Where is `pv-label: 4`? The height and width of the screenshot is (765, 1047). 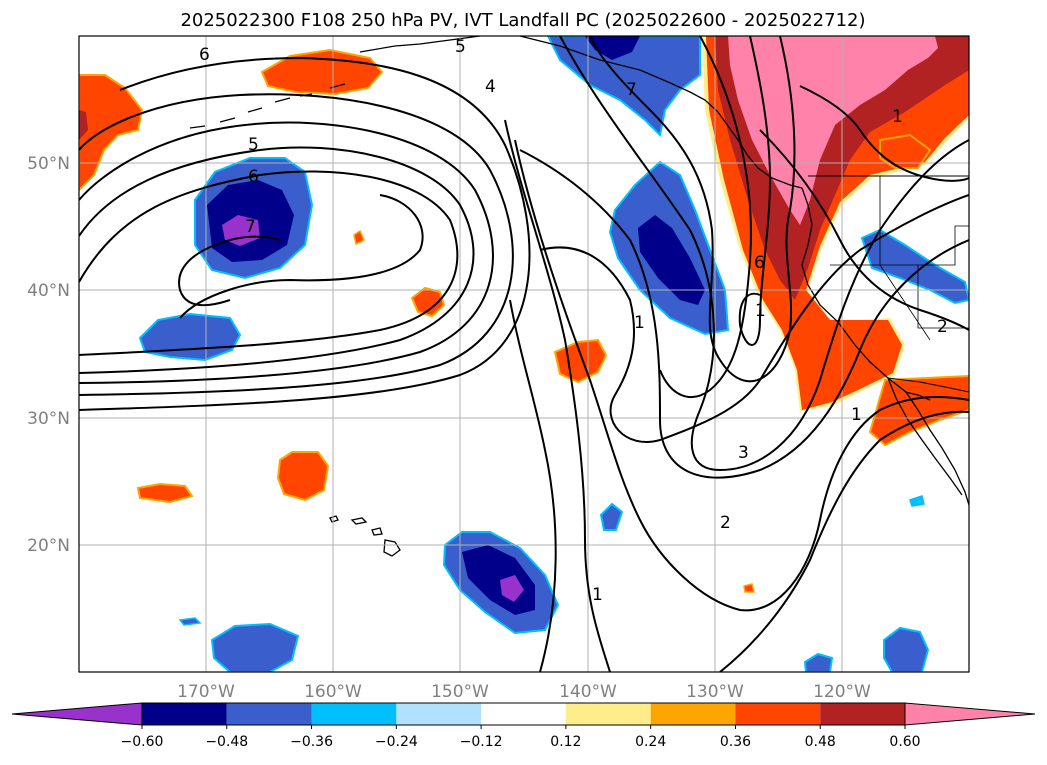
pv-label: 4 is located at coordinates (490, 87).